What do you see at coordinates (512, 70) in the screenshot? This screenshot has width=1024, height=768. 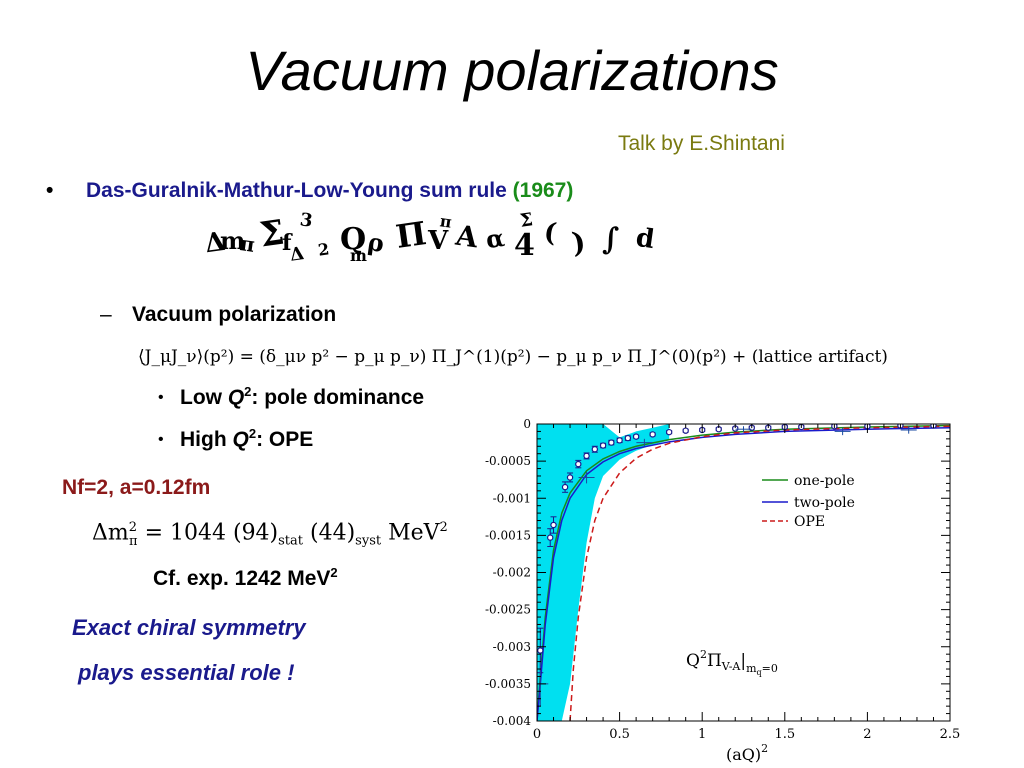 I see `slide-title: Vacuum polarizations` at bounding box center [512, 70].